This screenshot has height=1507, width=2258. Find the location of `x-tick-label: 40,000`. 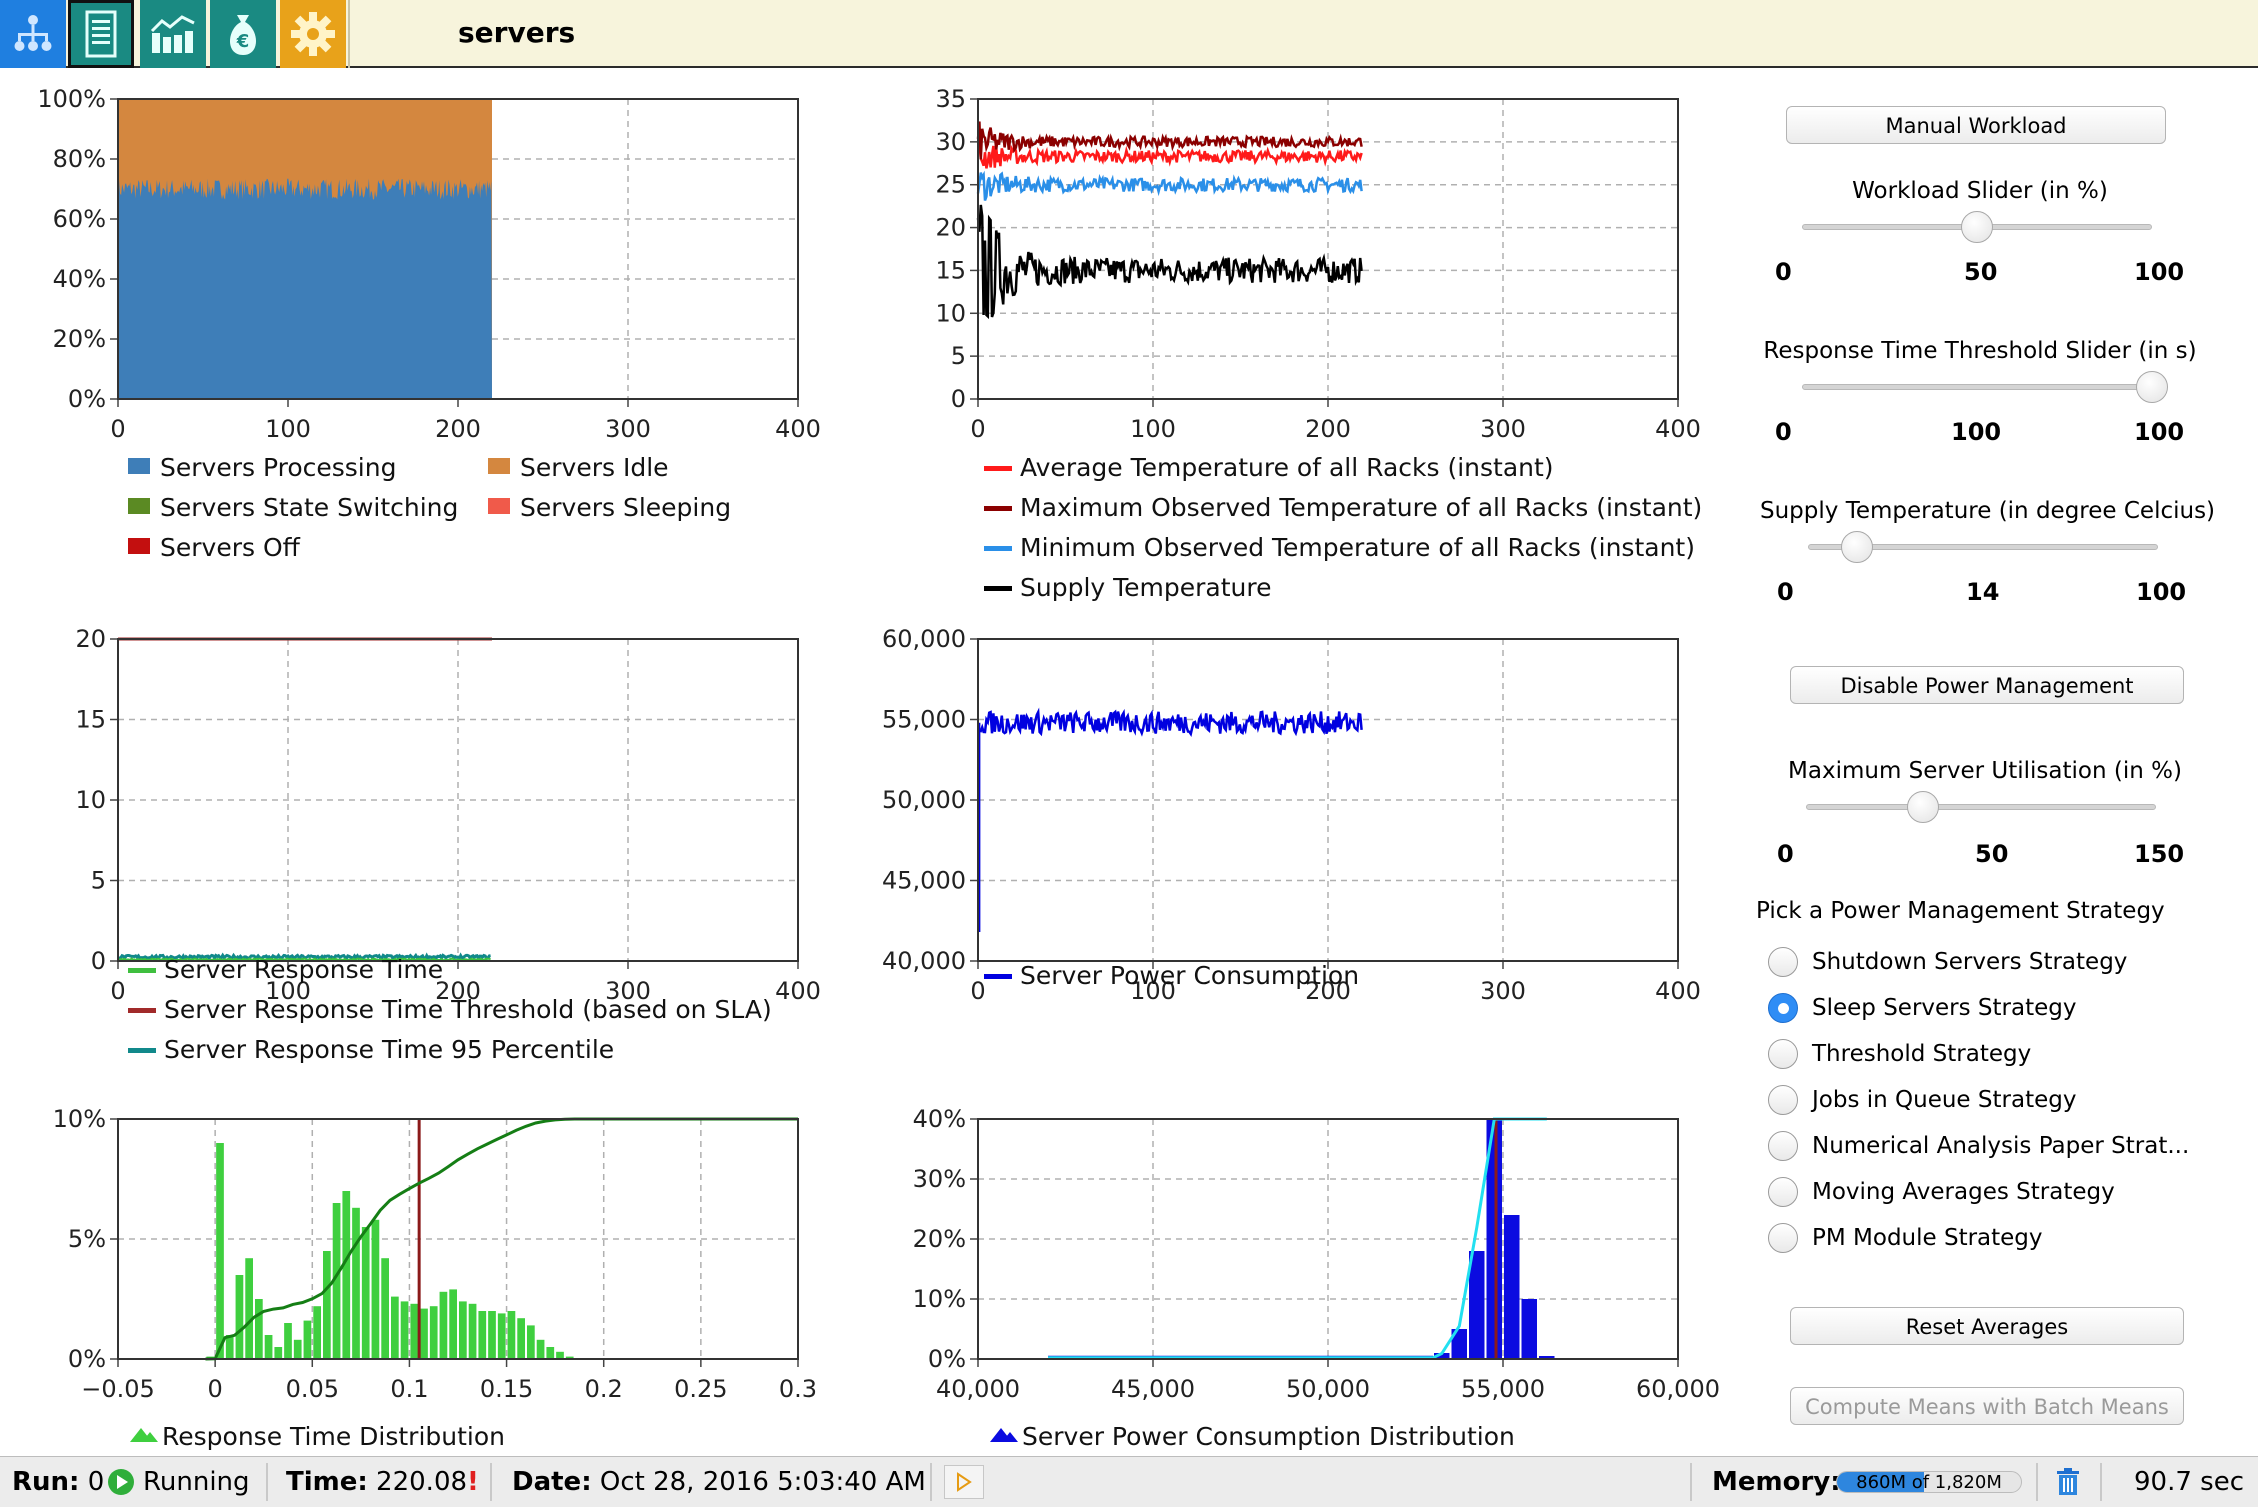

x-tick-label: 40,000 is located at coordinates (978, 1389).